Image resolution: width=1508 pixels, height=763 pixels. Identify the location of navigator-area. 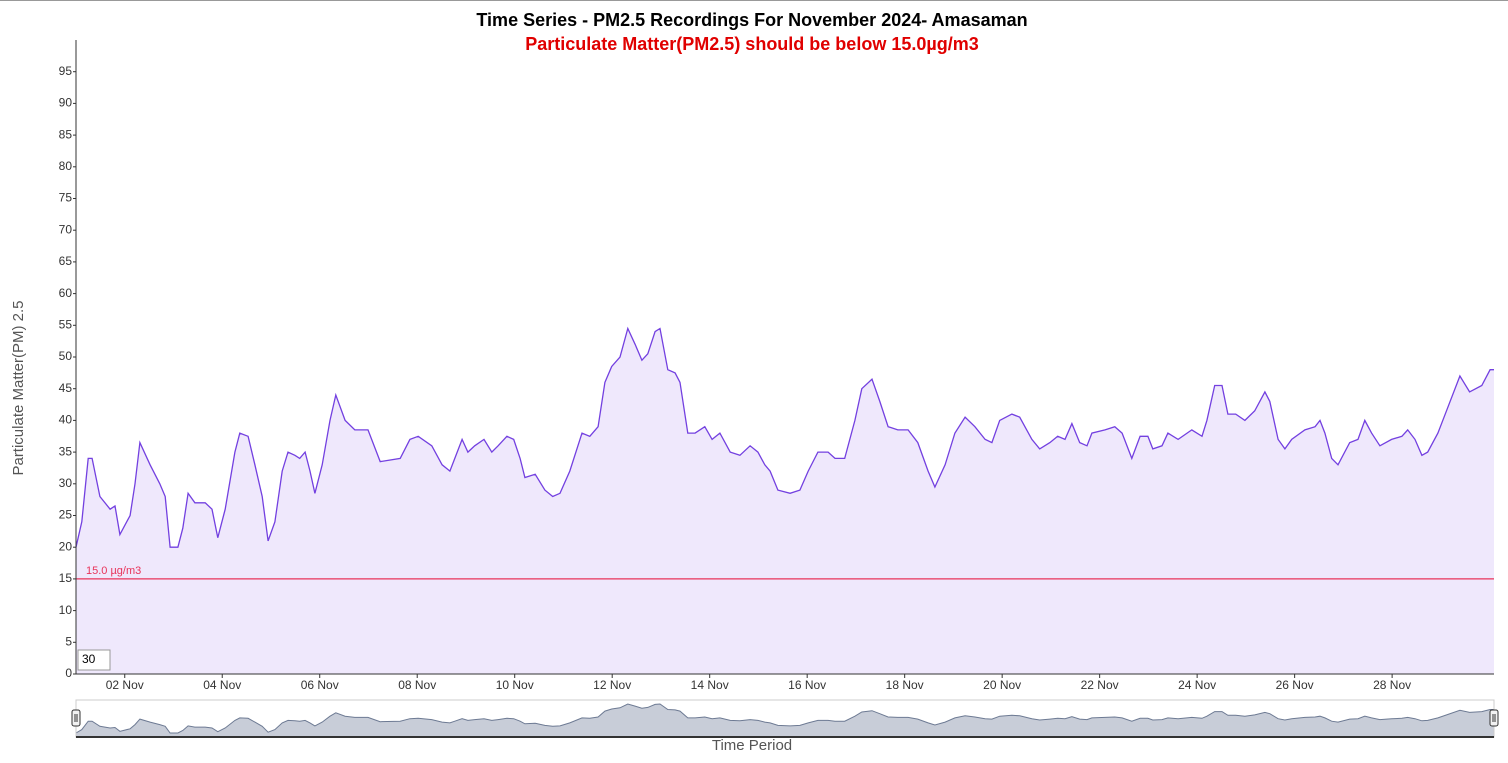
(785, 720).